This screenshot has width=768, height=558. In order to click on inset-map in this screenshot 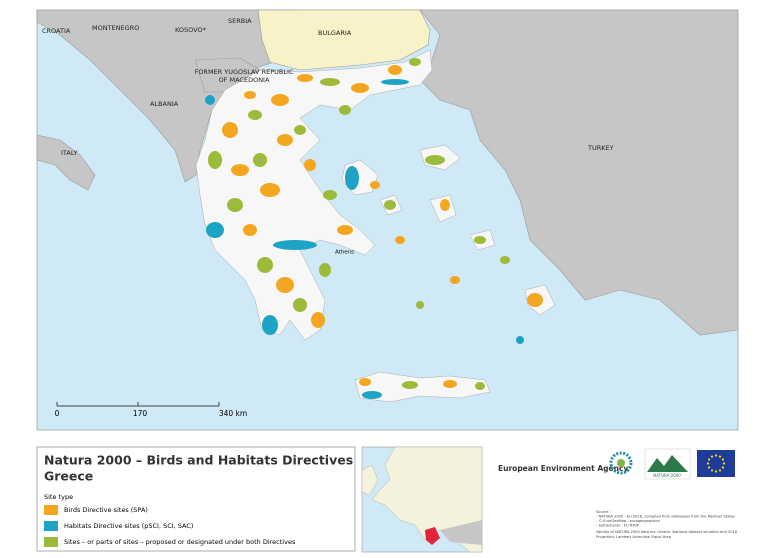, I will do `click(422, 499)`.